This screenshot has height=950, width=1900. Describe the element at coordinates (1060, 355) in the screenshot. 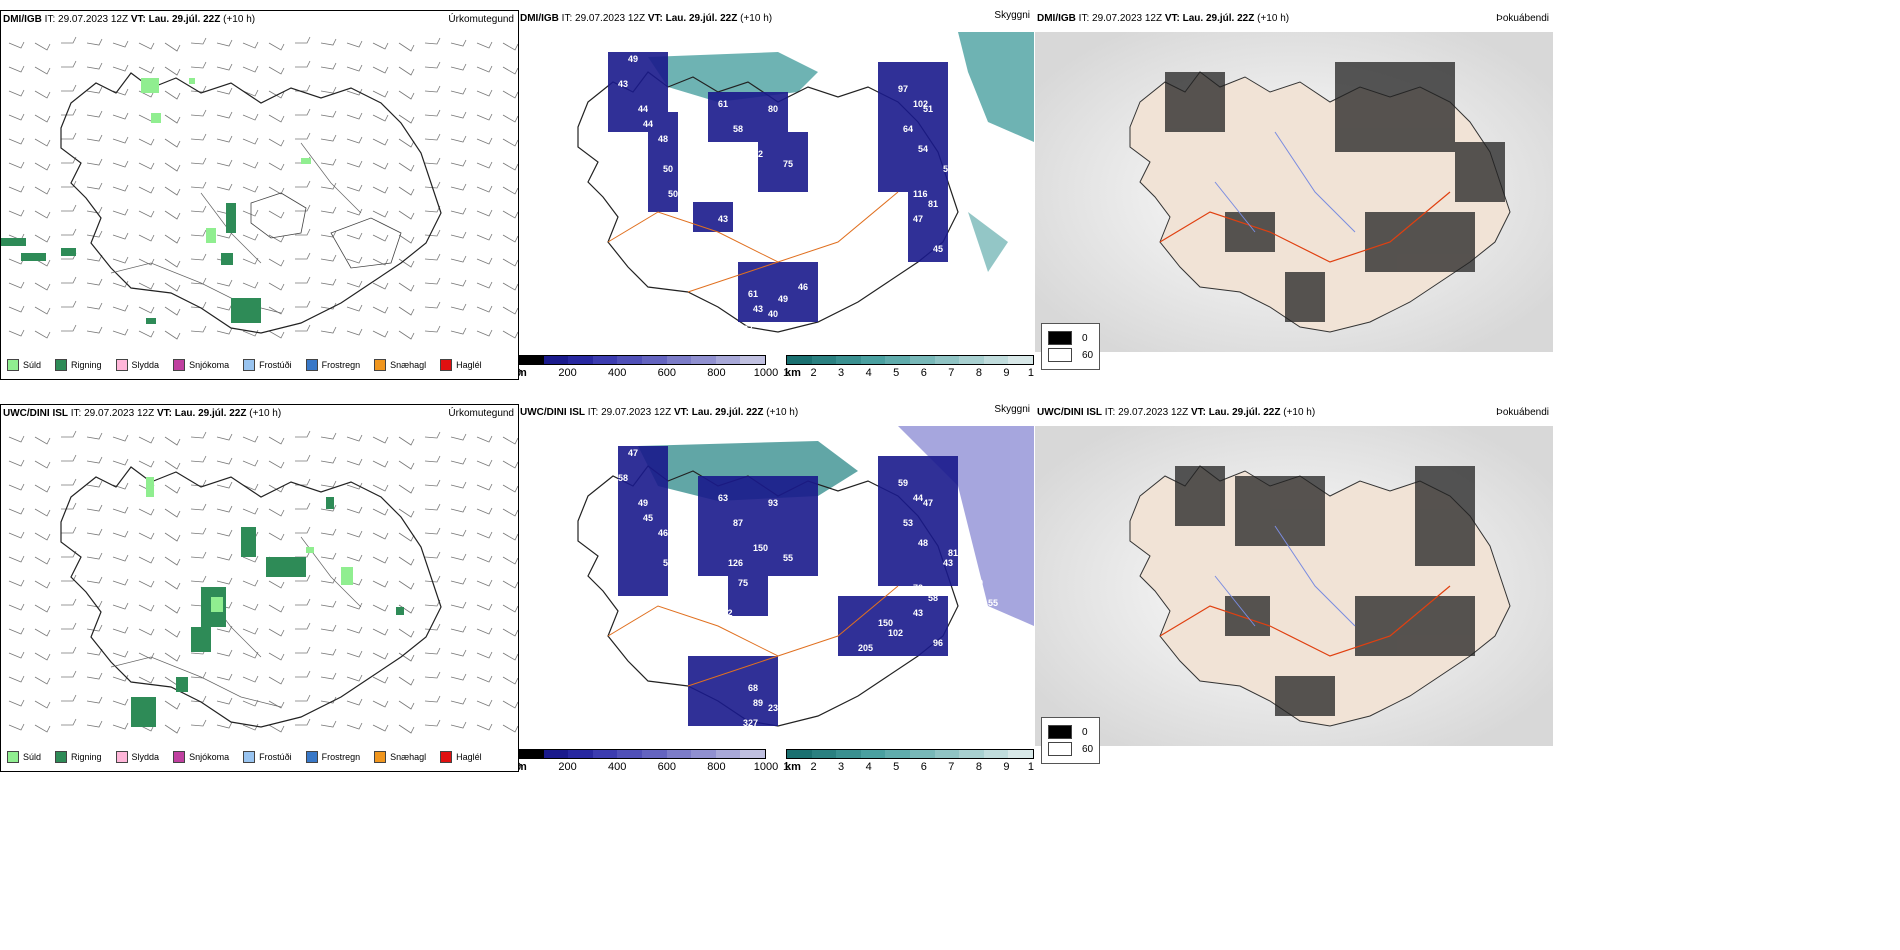

I see `fog-legend-swatch` at that location.